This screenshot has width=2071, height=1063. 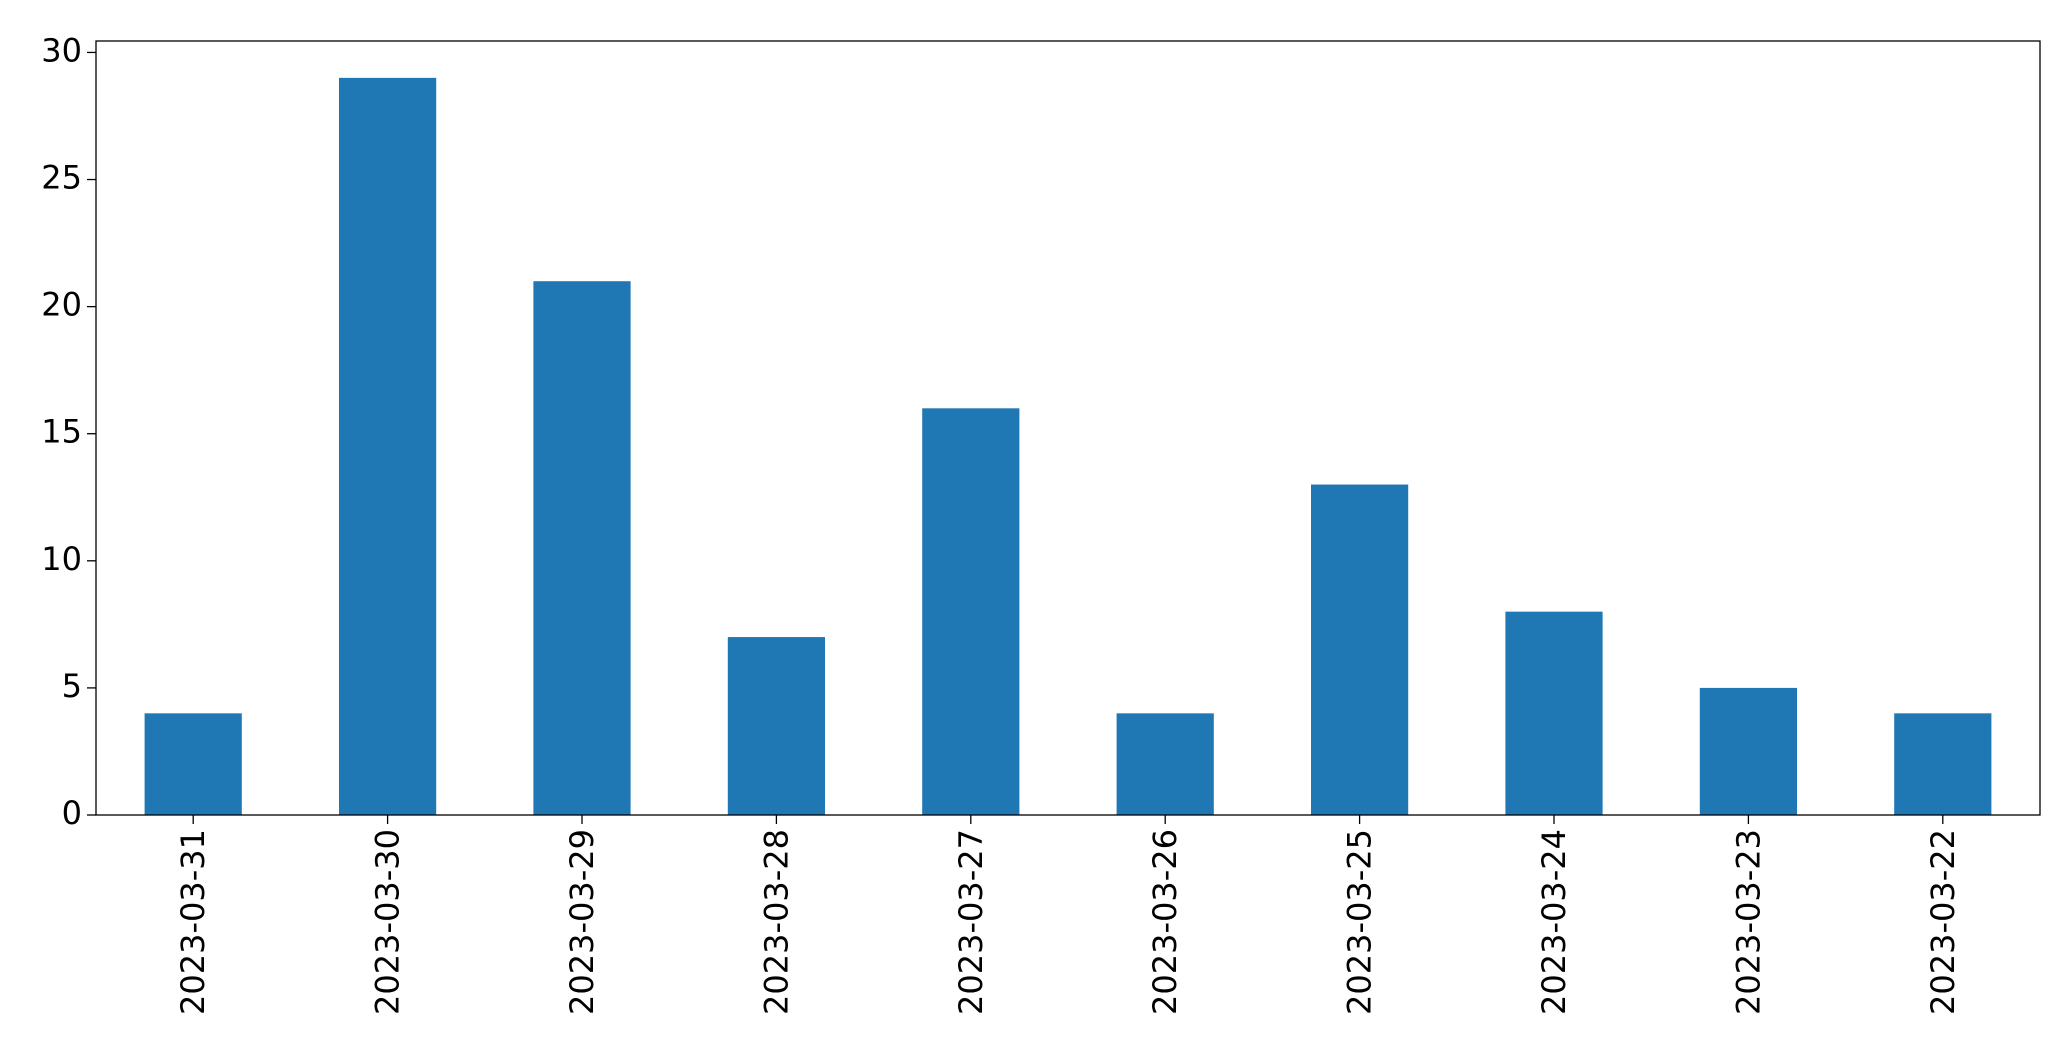 I want to click on x-tick-label: 2023-03-24, so click(x=1554, y=922).